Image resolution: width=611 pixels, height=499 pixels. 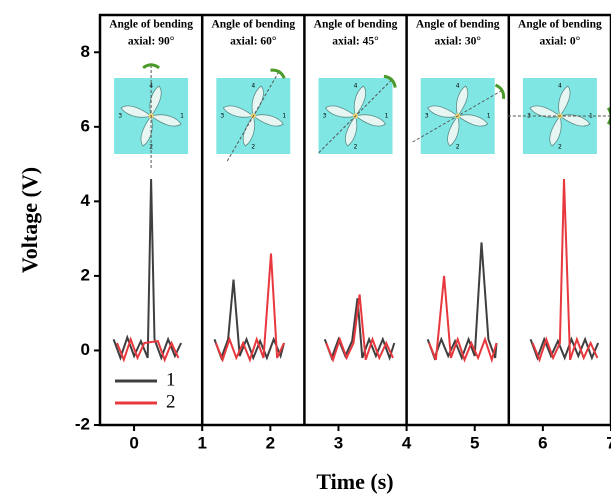 I want to click on x-tick-label: 0, so click(x=133, y=442).